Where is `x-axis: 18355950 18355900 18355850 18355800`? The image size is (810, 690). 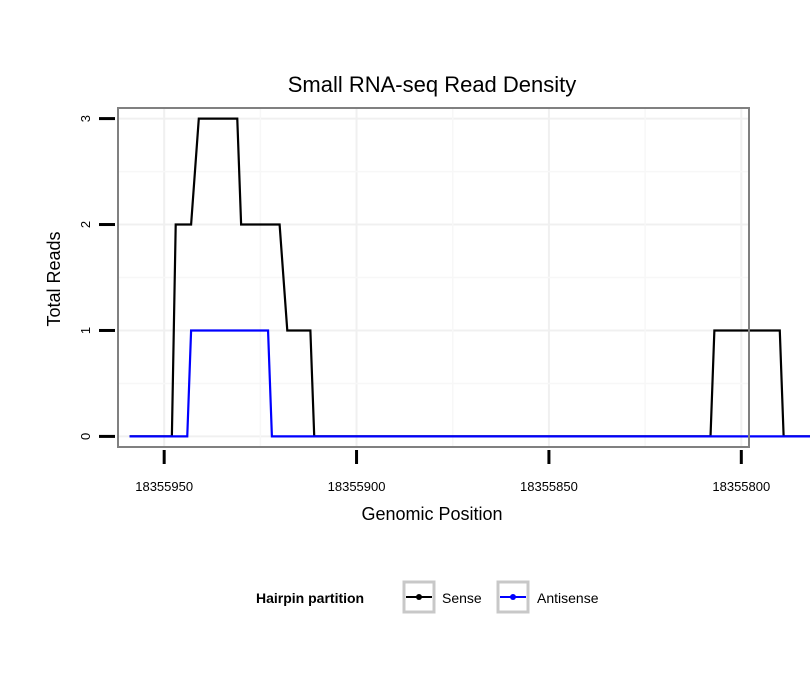
x-axis: 18355950 18355900 18355850 18355800 is located at coordinates (452, 472).